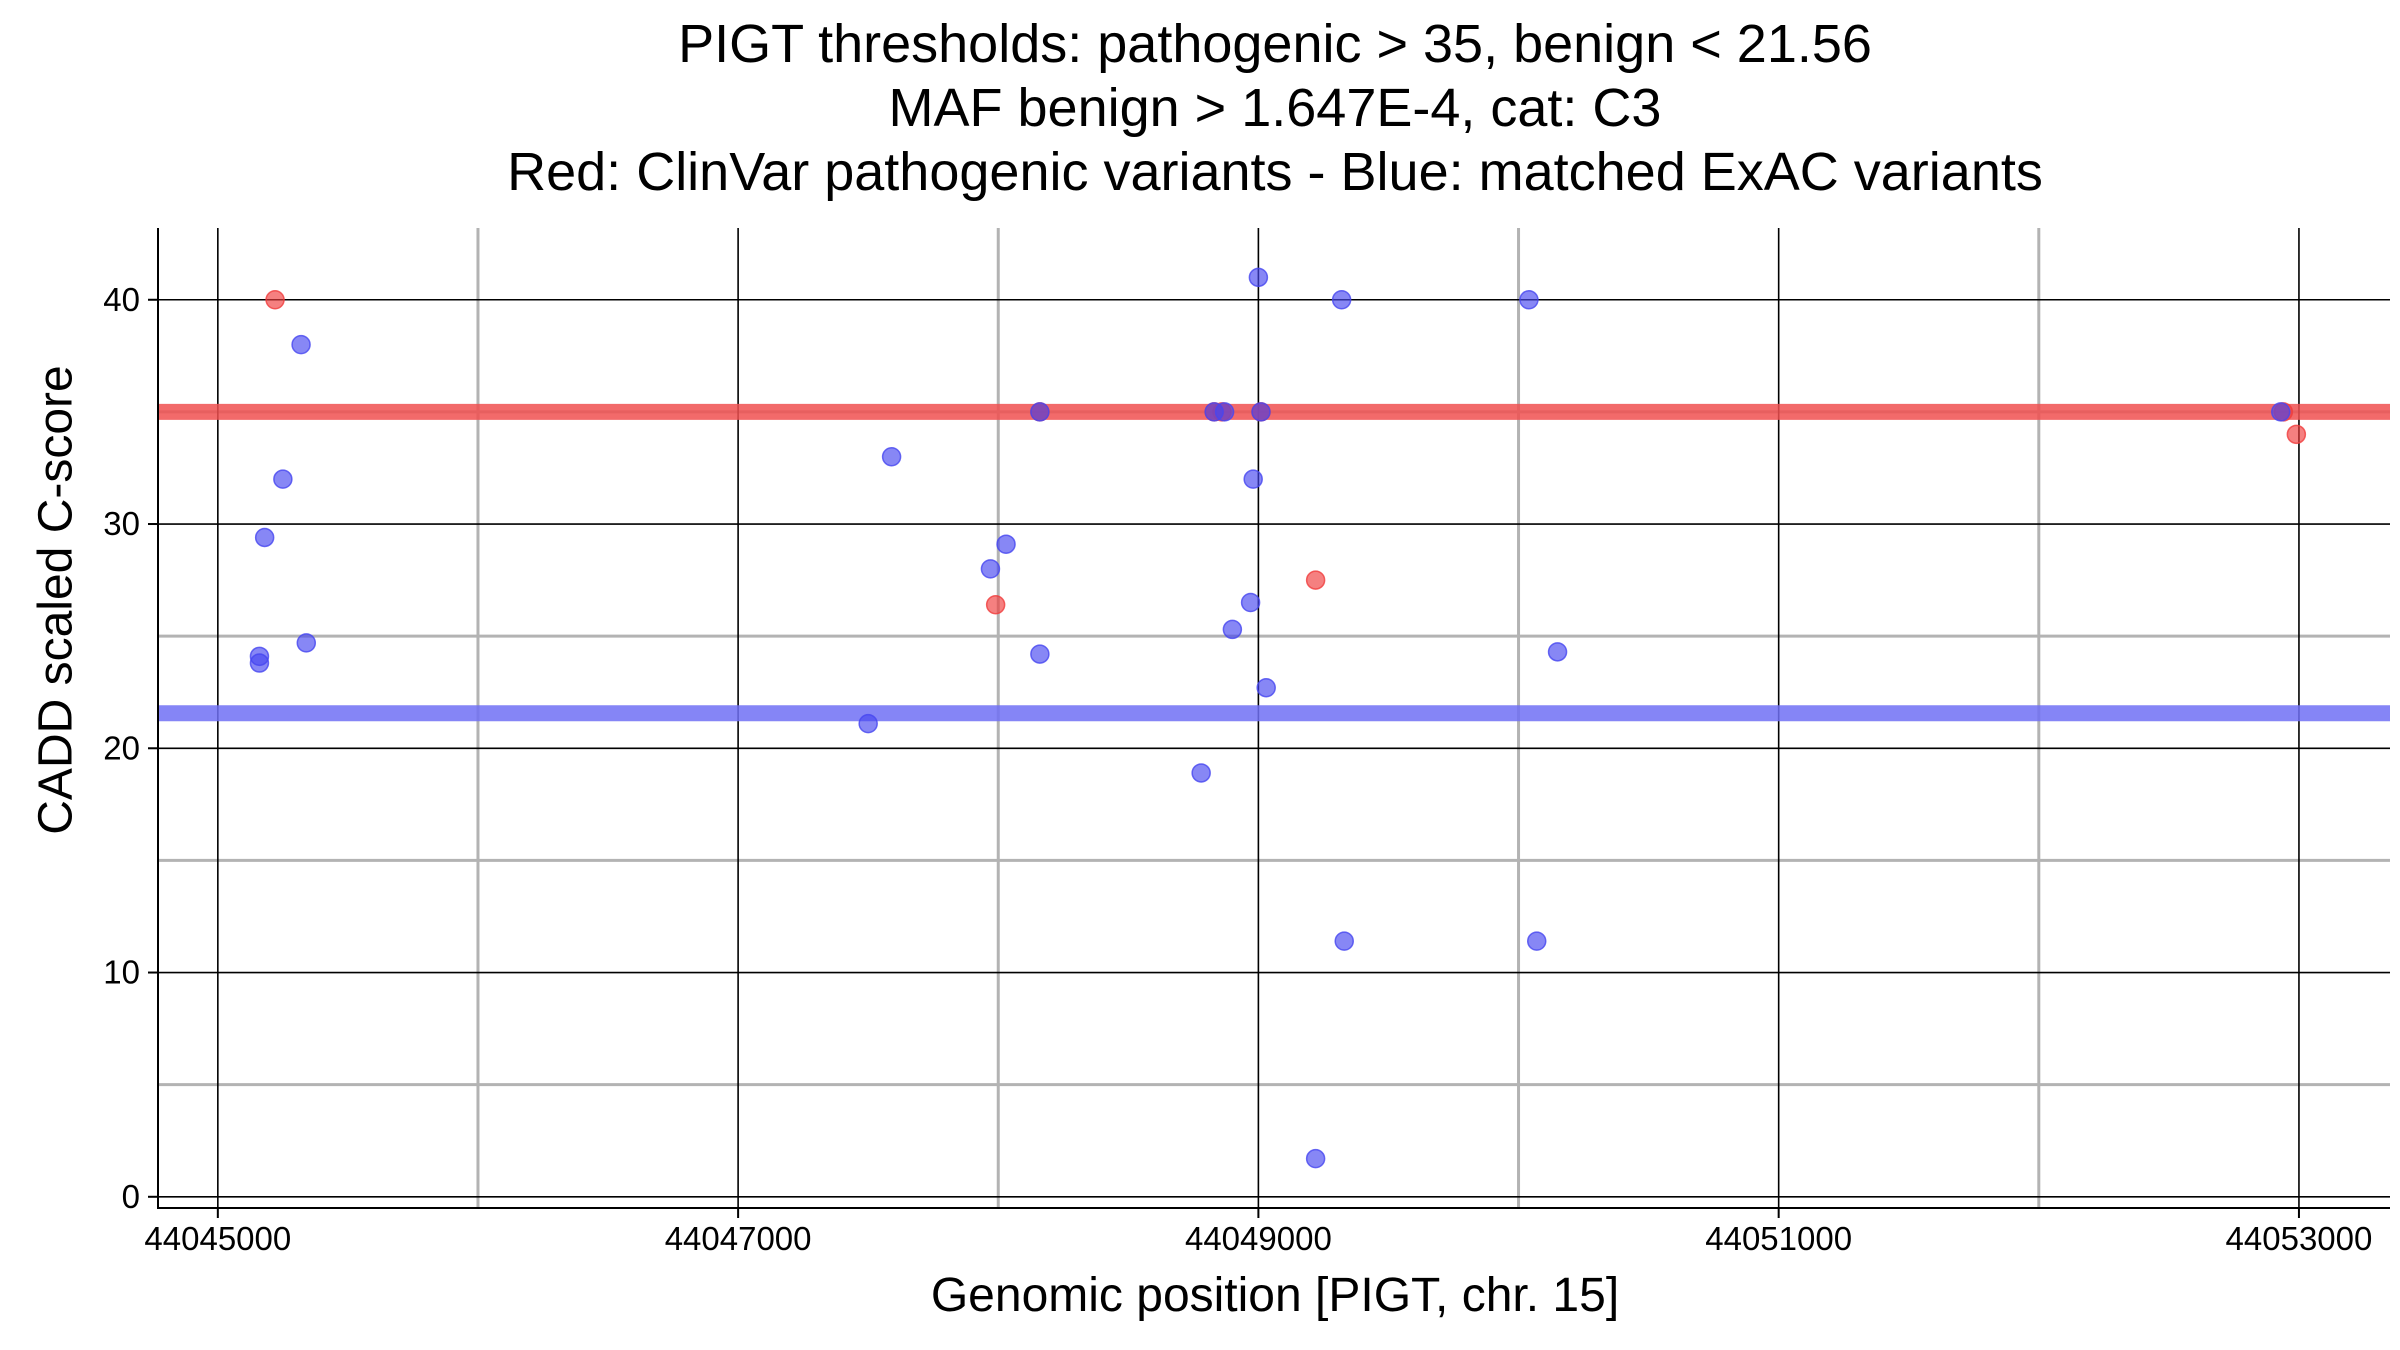 This screenshot has width=2400, height=1350. I want to click on x-tick-label: 44049000, so click(1258, 1238).